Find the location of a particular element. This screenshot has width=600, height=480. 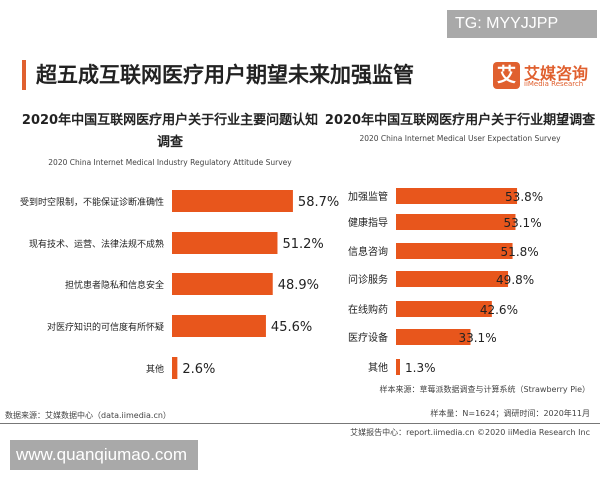

watermark-bottom: www.quanqiumao.com is located at coordinates (104, 455).